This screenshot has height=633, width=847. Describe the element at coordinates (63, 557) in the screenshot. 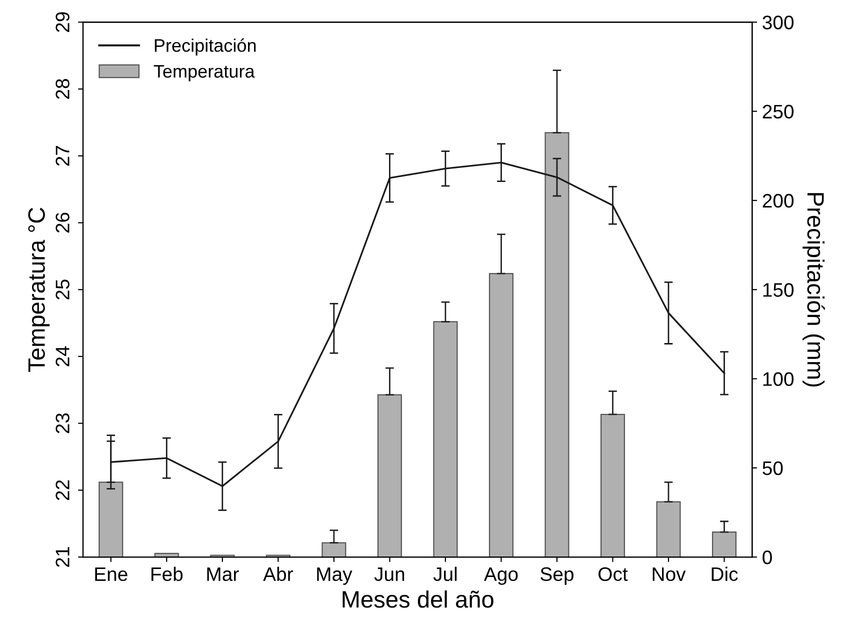

I see `y-tick-label: 21` at that location.